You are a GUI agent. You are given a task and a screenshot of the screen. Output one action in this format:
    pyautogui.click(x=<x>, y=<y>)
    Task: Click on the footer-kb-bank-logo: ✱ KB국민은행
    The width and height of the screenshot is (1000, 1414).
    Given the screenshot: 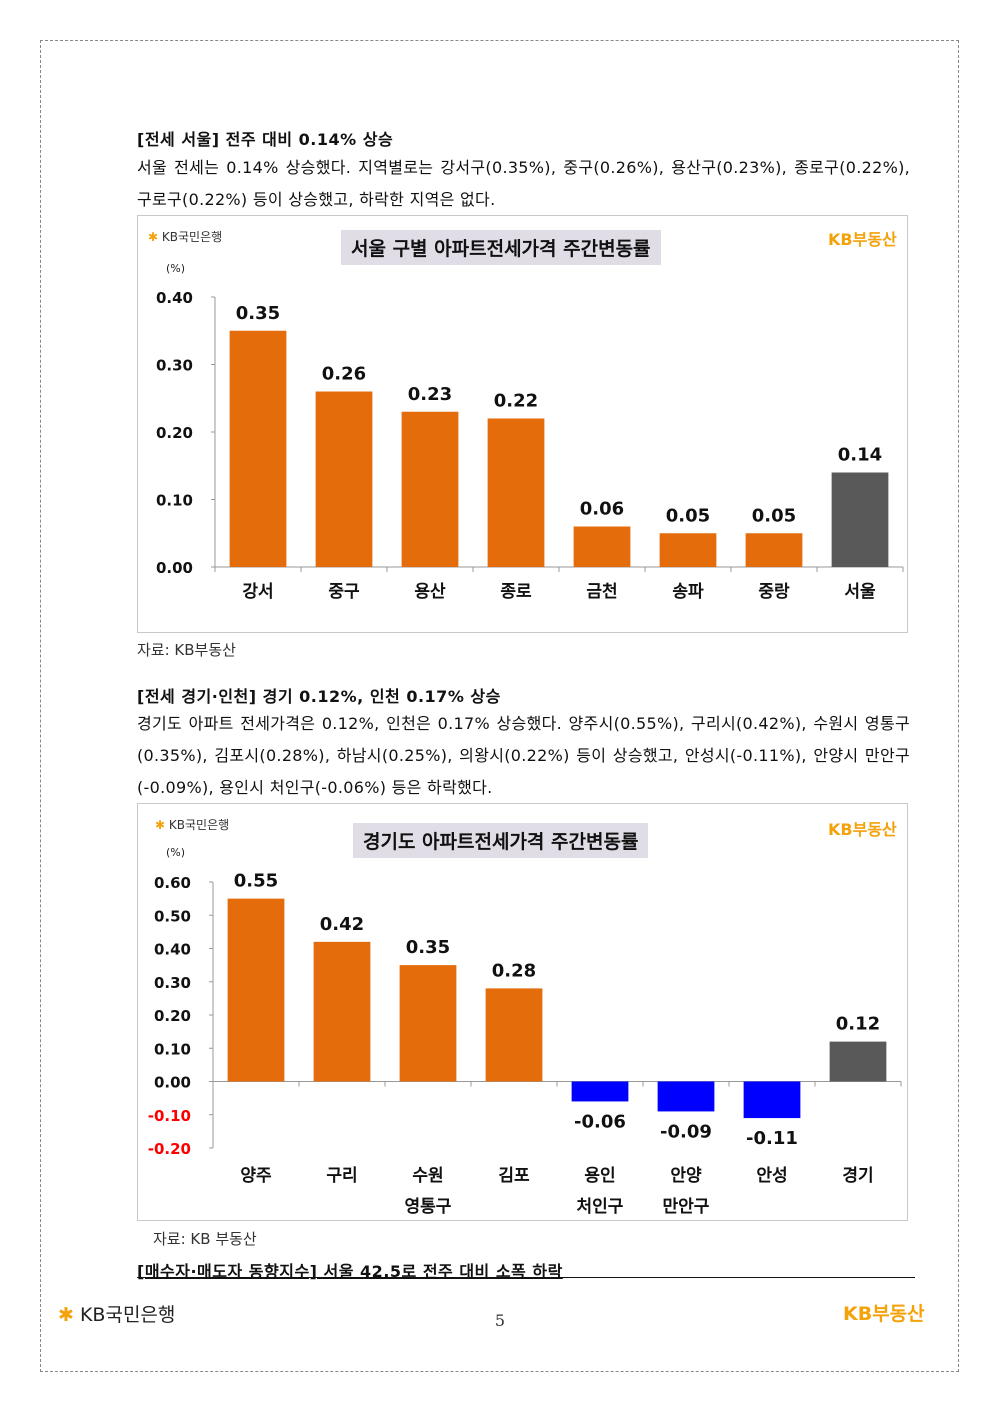 What is the action you would take?
    pyautogui.click(x=116, y=1313)
    